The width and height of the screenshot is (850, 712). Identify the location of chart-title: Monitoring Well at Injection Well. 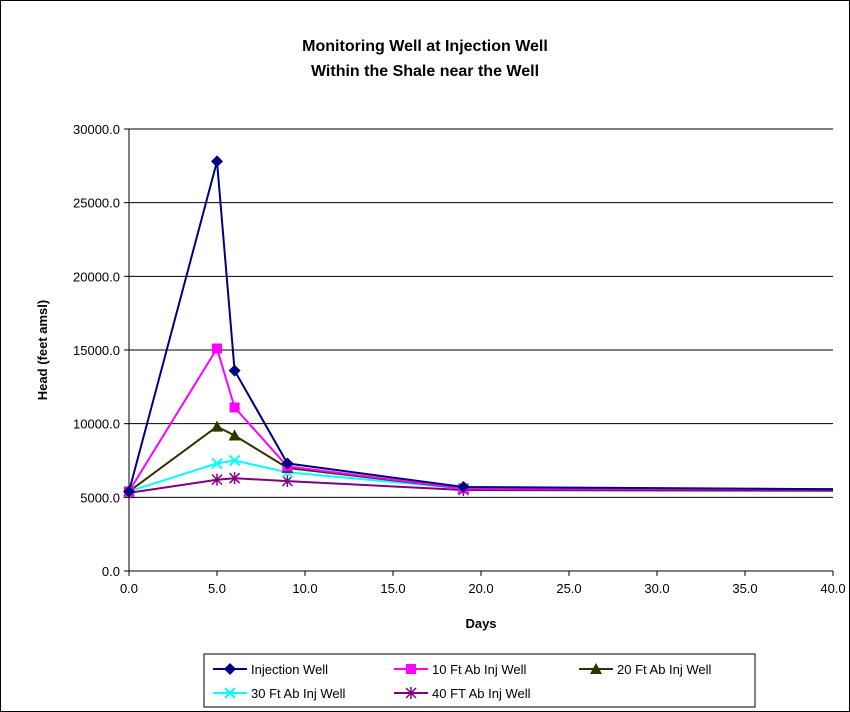
(425, 46).